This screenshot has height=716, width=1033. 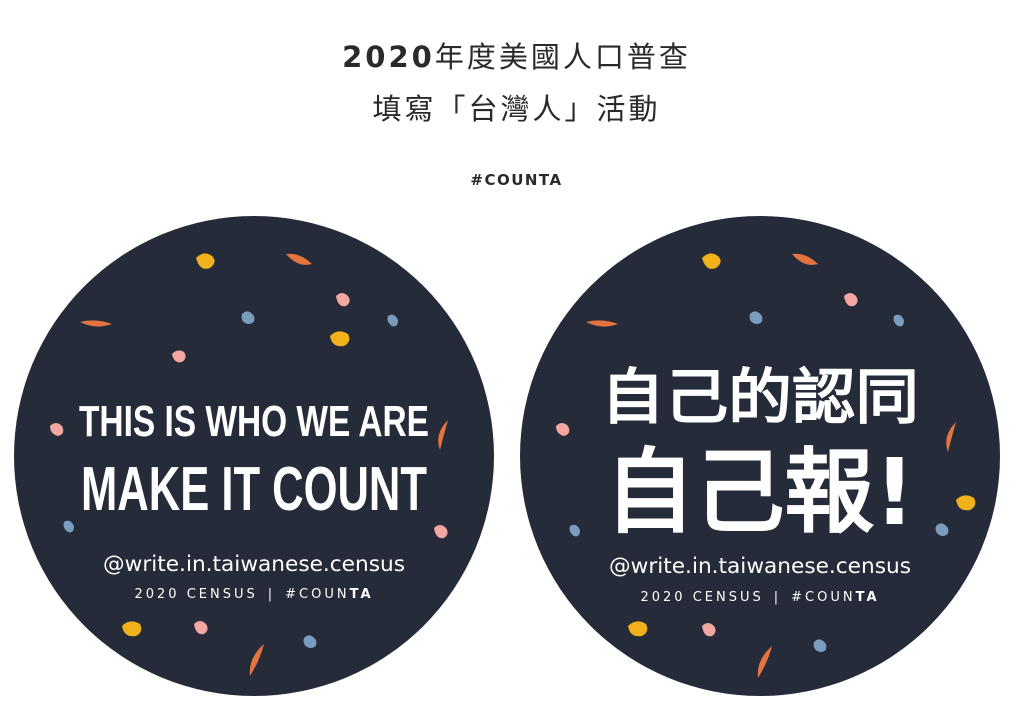 What do you see at coordinates (760, 492) in the screenshot?
I see `sticker-headline-2: 自己報!` at bounding box center [760, 492].